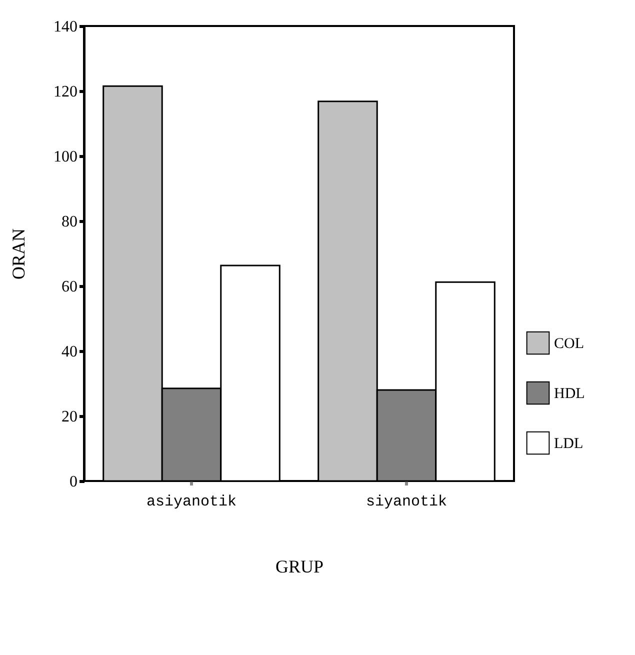 The width and height of the screenshot is (635, 655). I want to click on legend-label: HDL, so click(569, 394).